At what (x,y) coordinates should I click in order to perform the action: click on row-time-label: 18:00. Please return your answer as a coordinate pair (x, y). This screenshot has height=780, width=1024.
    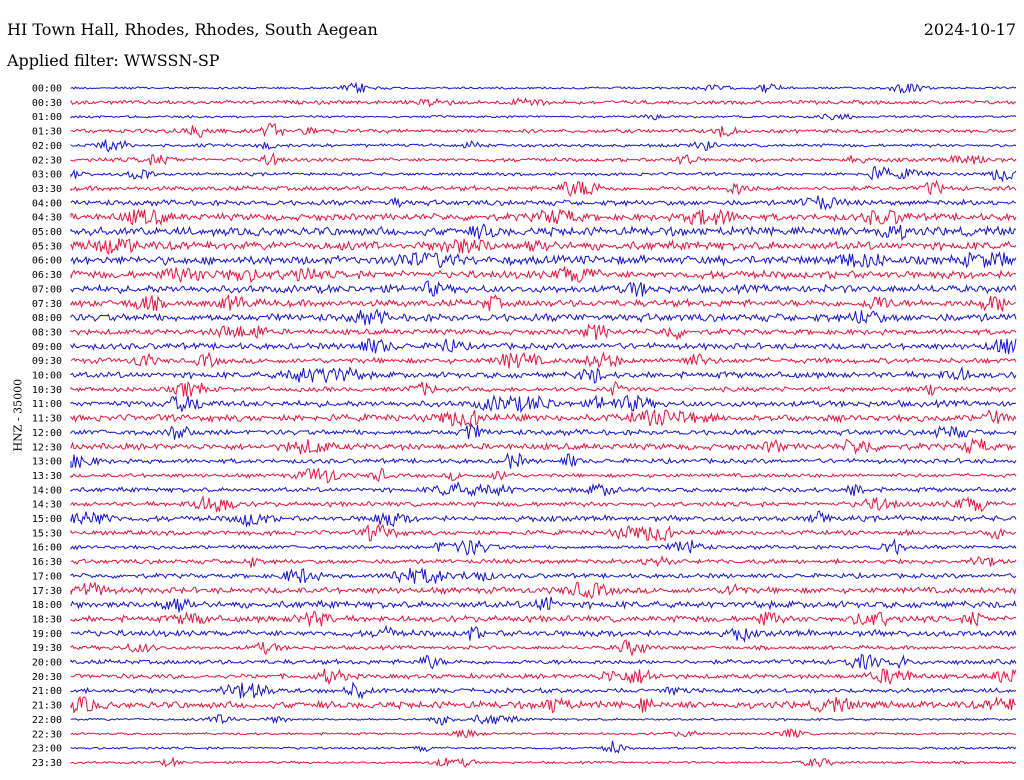
    Looking at the image, I should click on (47, 605).